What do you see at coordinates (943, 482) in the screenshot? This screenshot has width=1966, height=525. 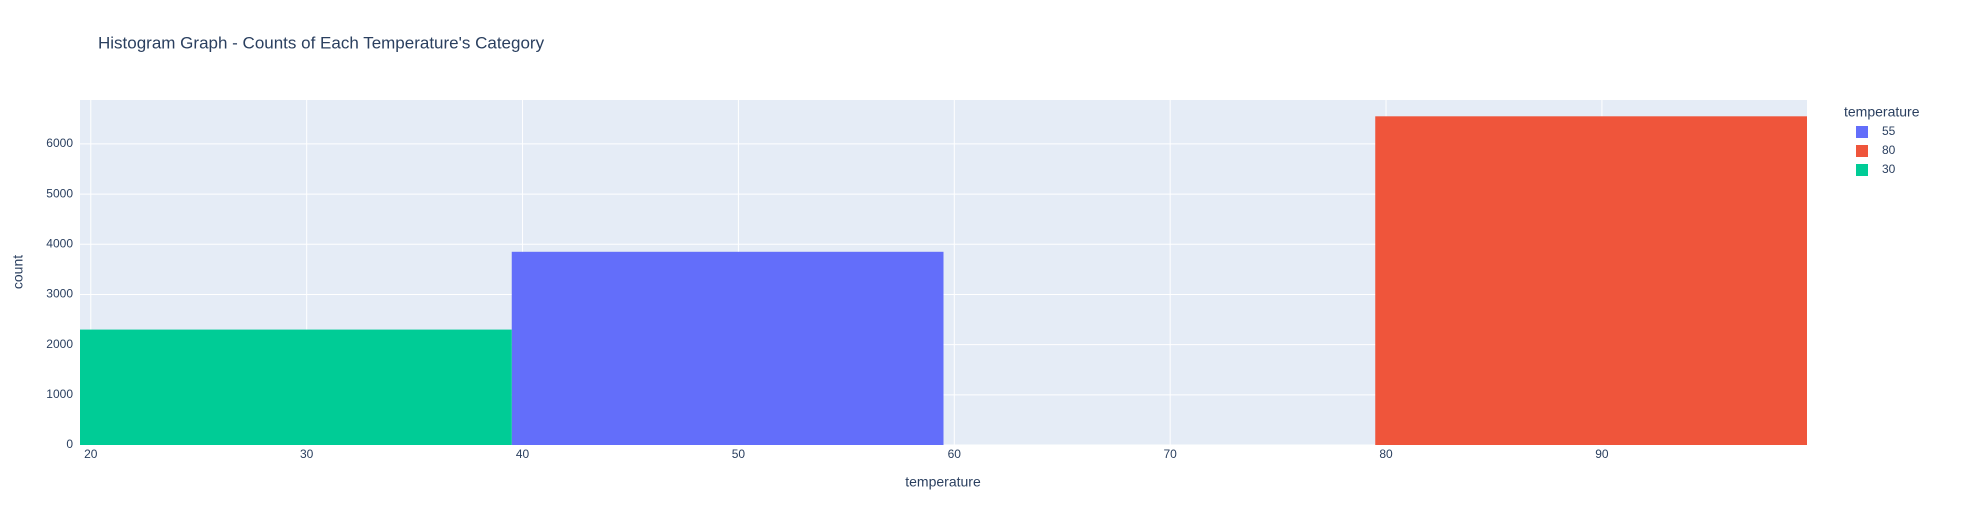 I see `x-axis-title: temperature` at bounding box center [943, 482].